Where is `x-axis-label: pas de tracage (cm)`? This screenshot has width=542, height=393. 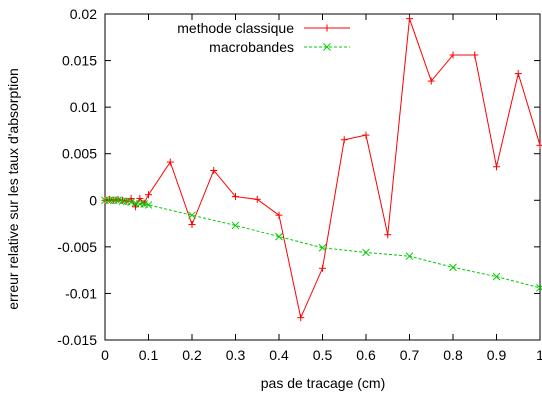 x-axis-label: pas de tracage (cm) is located at coordinates (323, 383).